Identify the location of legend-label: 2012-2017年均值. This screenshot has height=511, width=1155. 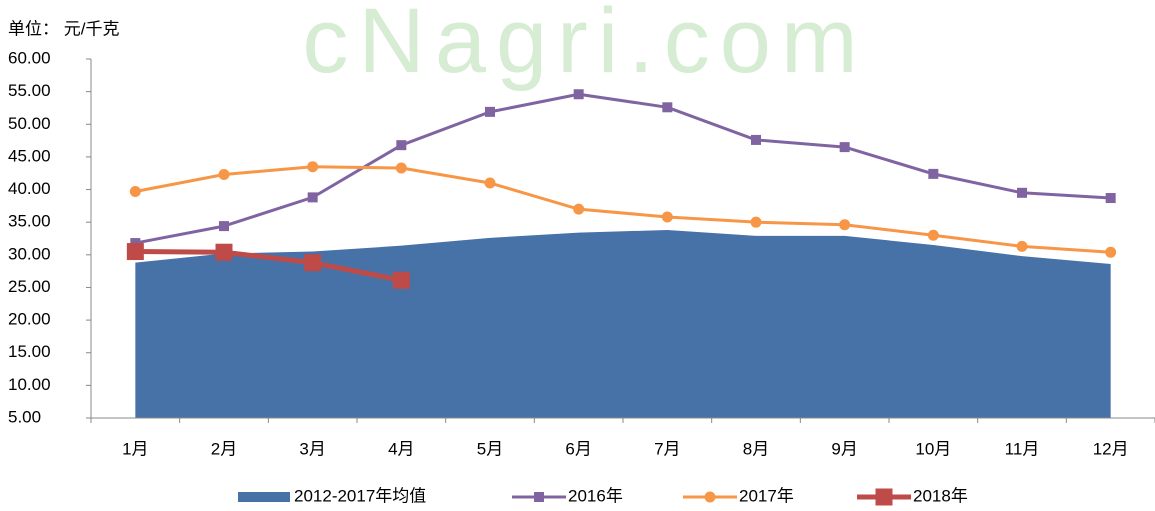
(360, 495).